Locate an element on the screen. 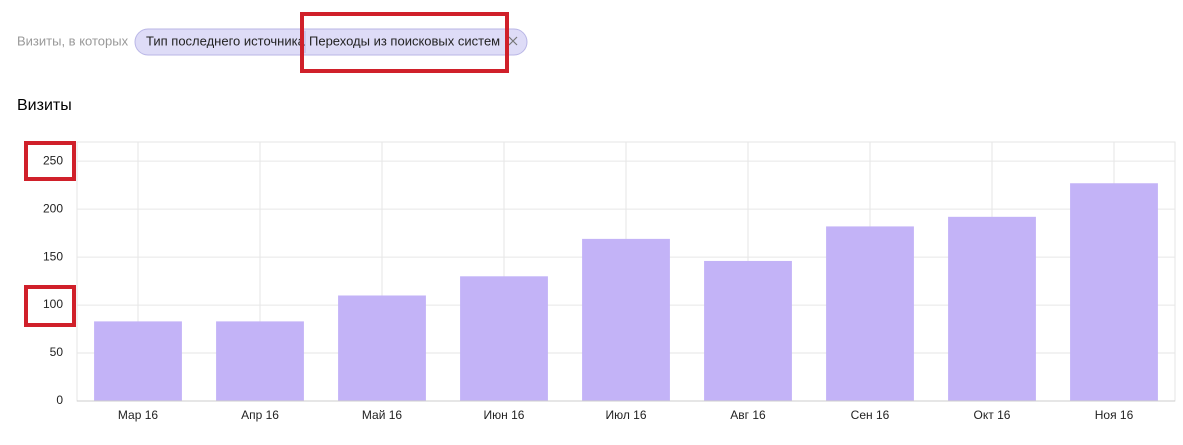 The width and height of the screenshot is (1183, 445). chip-close is located at coordinates (513, 41).